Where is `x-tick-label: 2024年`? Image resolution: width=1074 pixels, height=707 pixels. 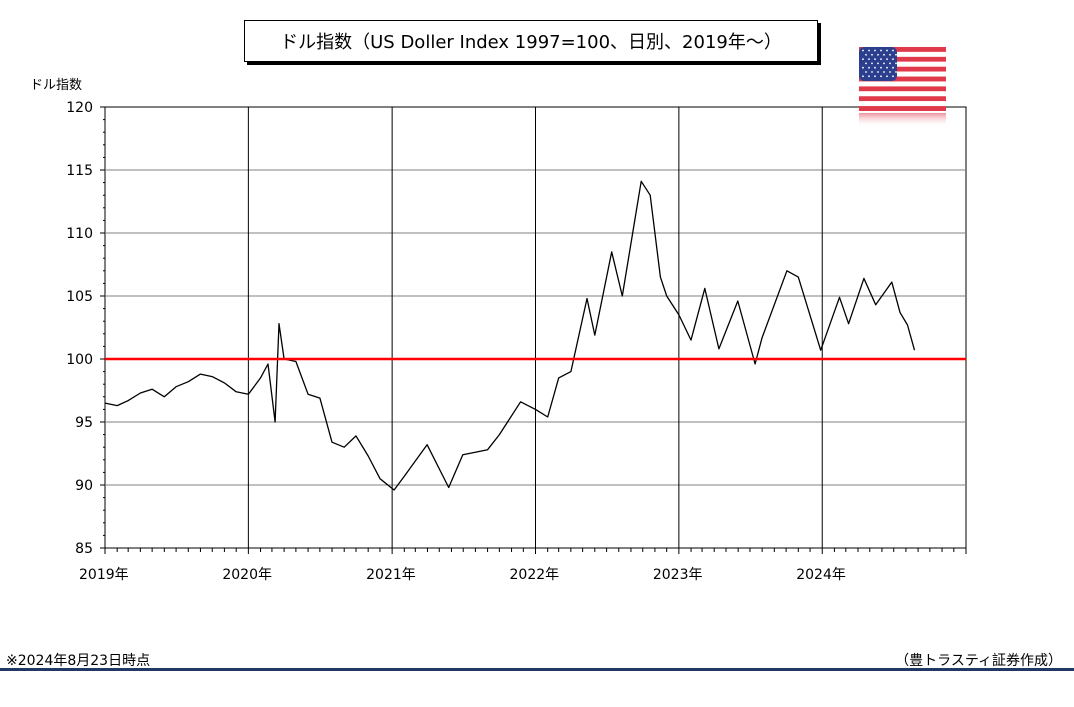
x-tick-label: 2024年 is located at coordinates (821, 575).